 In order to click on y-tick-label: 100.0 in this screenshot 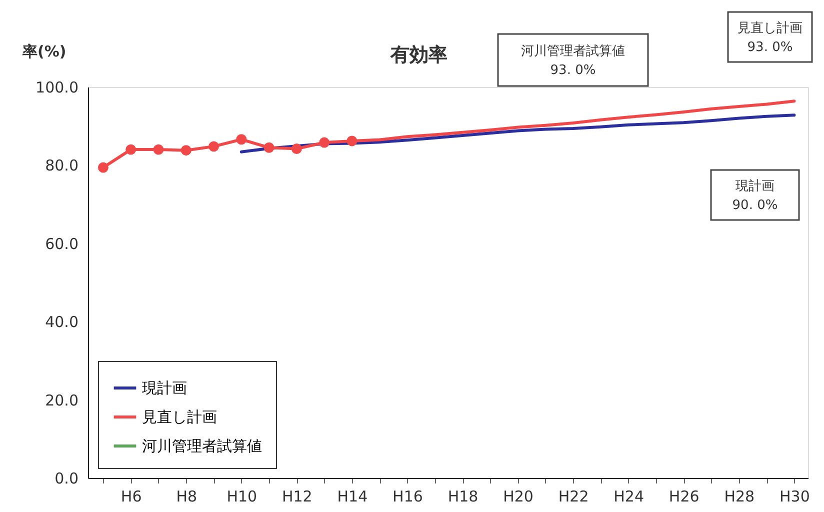, I will do `click(57, 87)`.